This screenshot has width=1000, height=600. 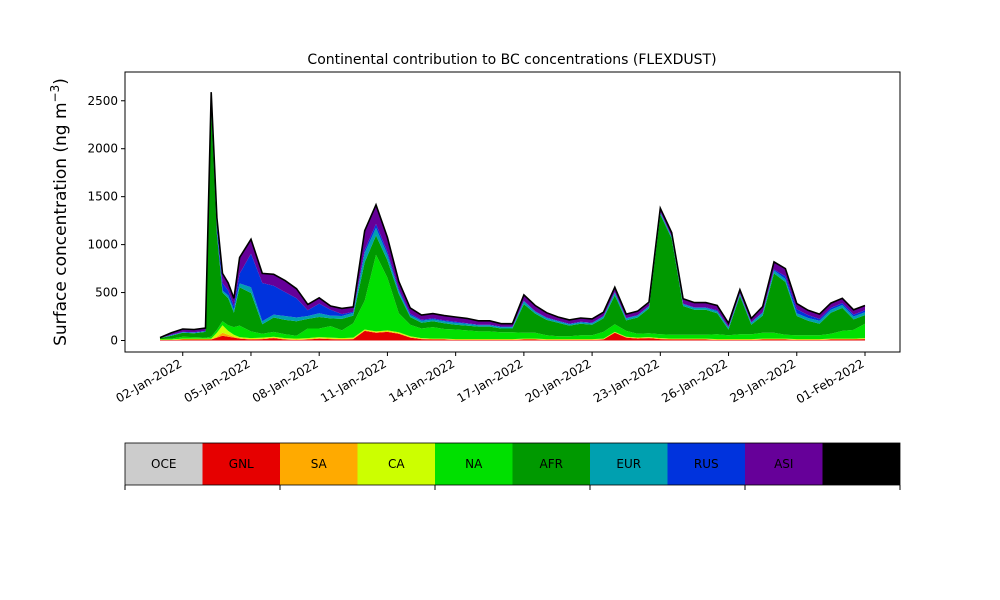 What do you see at coordinates (762, 380) in the screenshot?
I see `x-tick-label: 29-Jan-2022` at bounding box center [762, 380].